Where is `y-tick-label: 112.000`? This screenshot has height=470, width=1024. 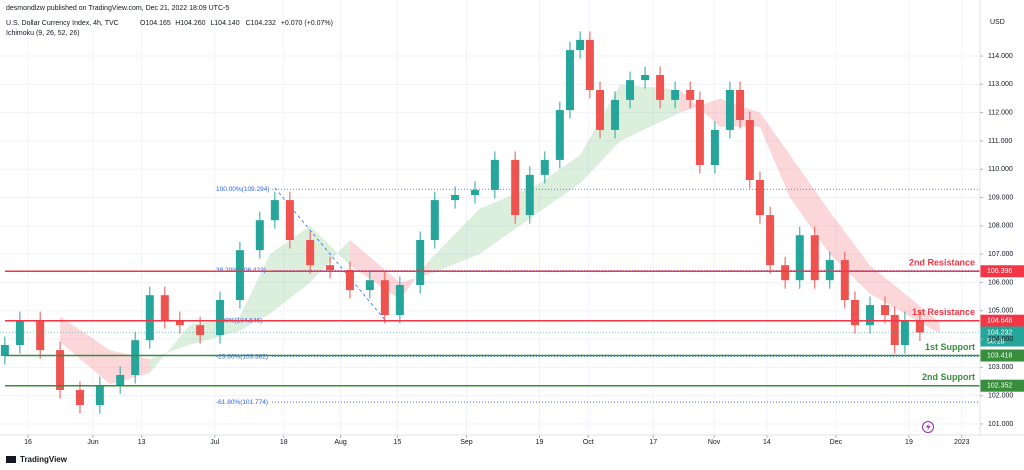 y-tick-label: 112.000 is located at coordinates (1000, 112).